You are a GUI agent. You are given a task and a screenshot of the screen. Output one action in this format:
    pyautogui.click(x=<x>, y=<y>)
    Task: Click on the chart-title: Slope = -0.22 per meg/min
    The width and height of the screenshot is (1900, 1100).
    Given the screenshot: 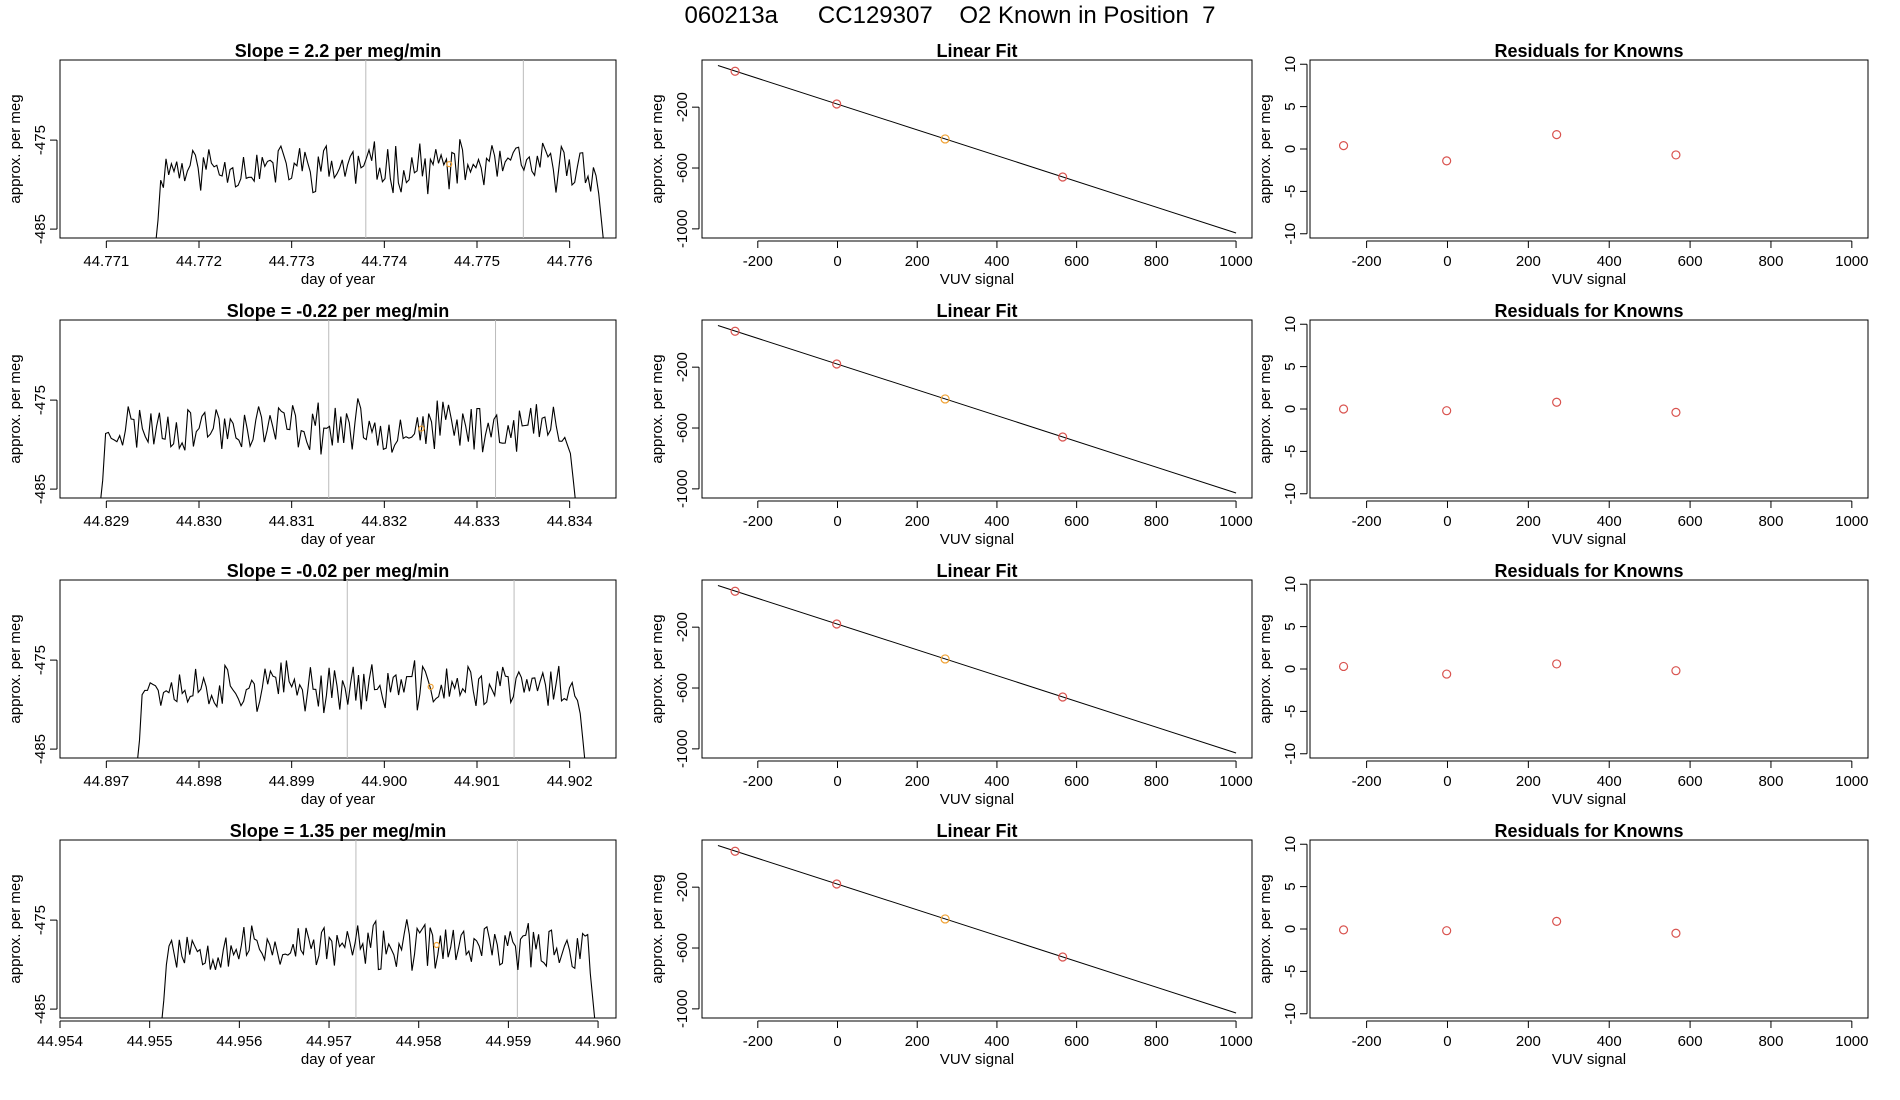 What is the action you would take?
    pyautogui.click(x=338, y=311)
    